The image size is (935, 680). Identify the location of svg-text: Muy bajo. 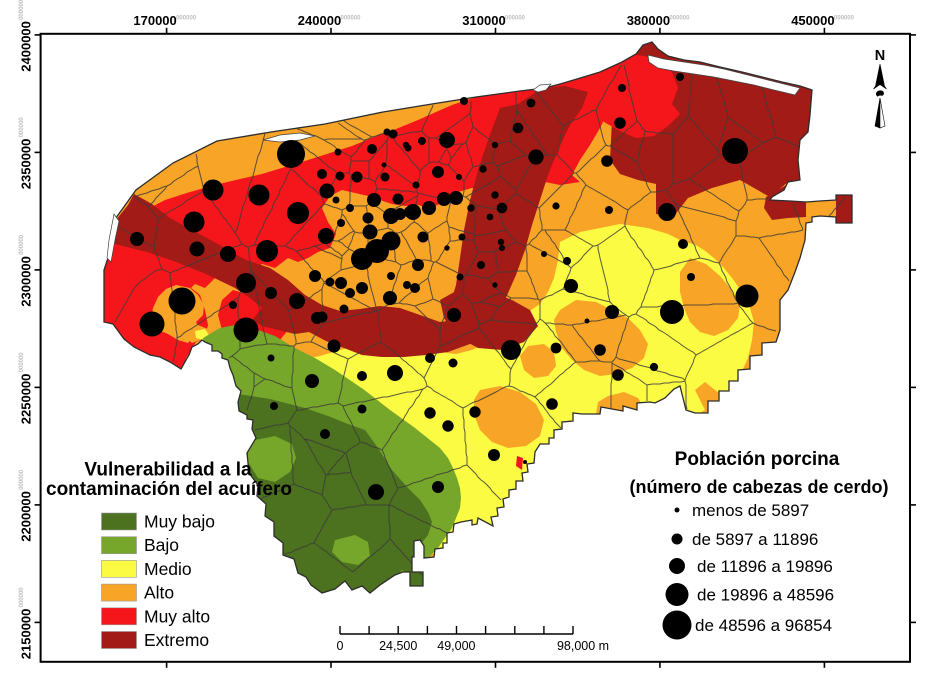
(179, 522).